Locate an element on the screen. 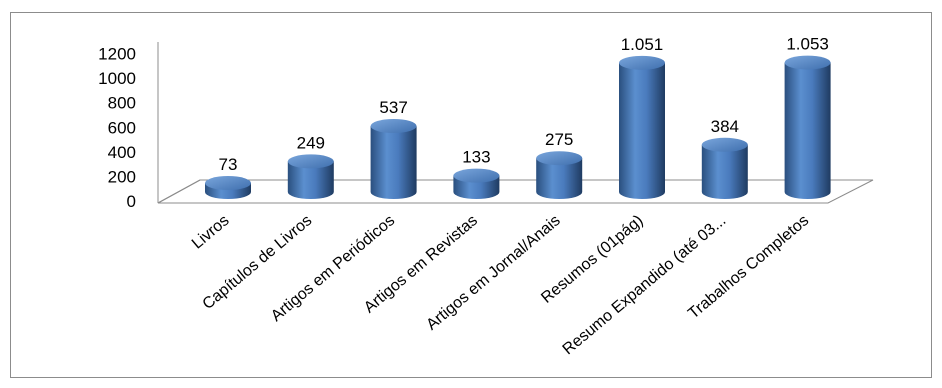  data-label: 275 is located at coordinates (559, 139).